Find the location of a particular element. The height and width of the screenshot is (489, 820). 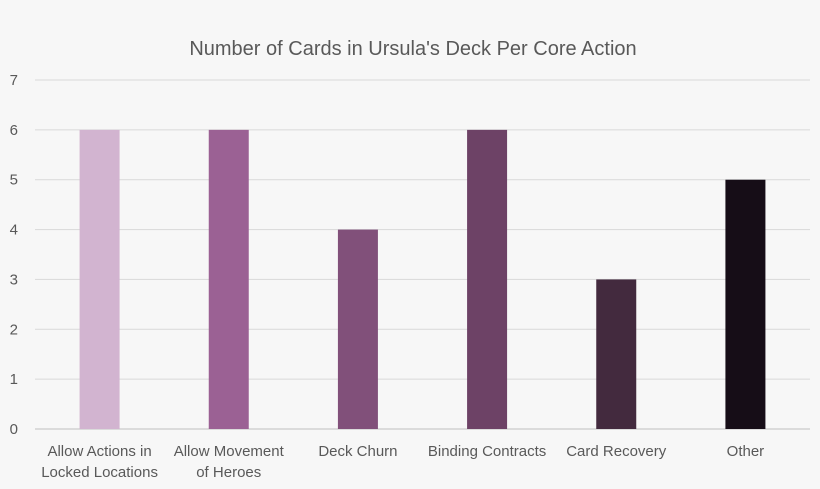

y-tick-label: 0 is located at coordinates (14, 429).